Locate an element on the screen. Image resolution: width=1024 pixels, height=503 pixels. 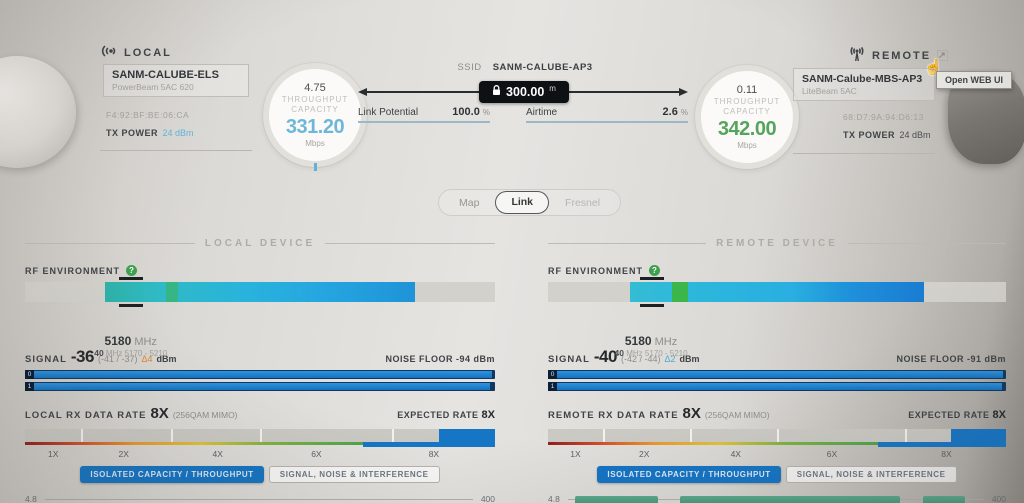
local-gauge-tick is located at coordinates (315, 167).